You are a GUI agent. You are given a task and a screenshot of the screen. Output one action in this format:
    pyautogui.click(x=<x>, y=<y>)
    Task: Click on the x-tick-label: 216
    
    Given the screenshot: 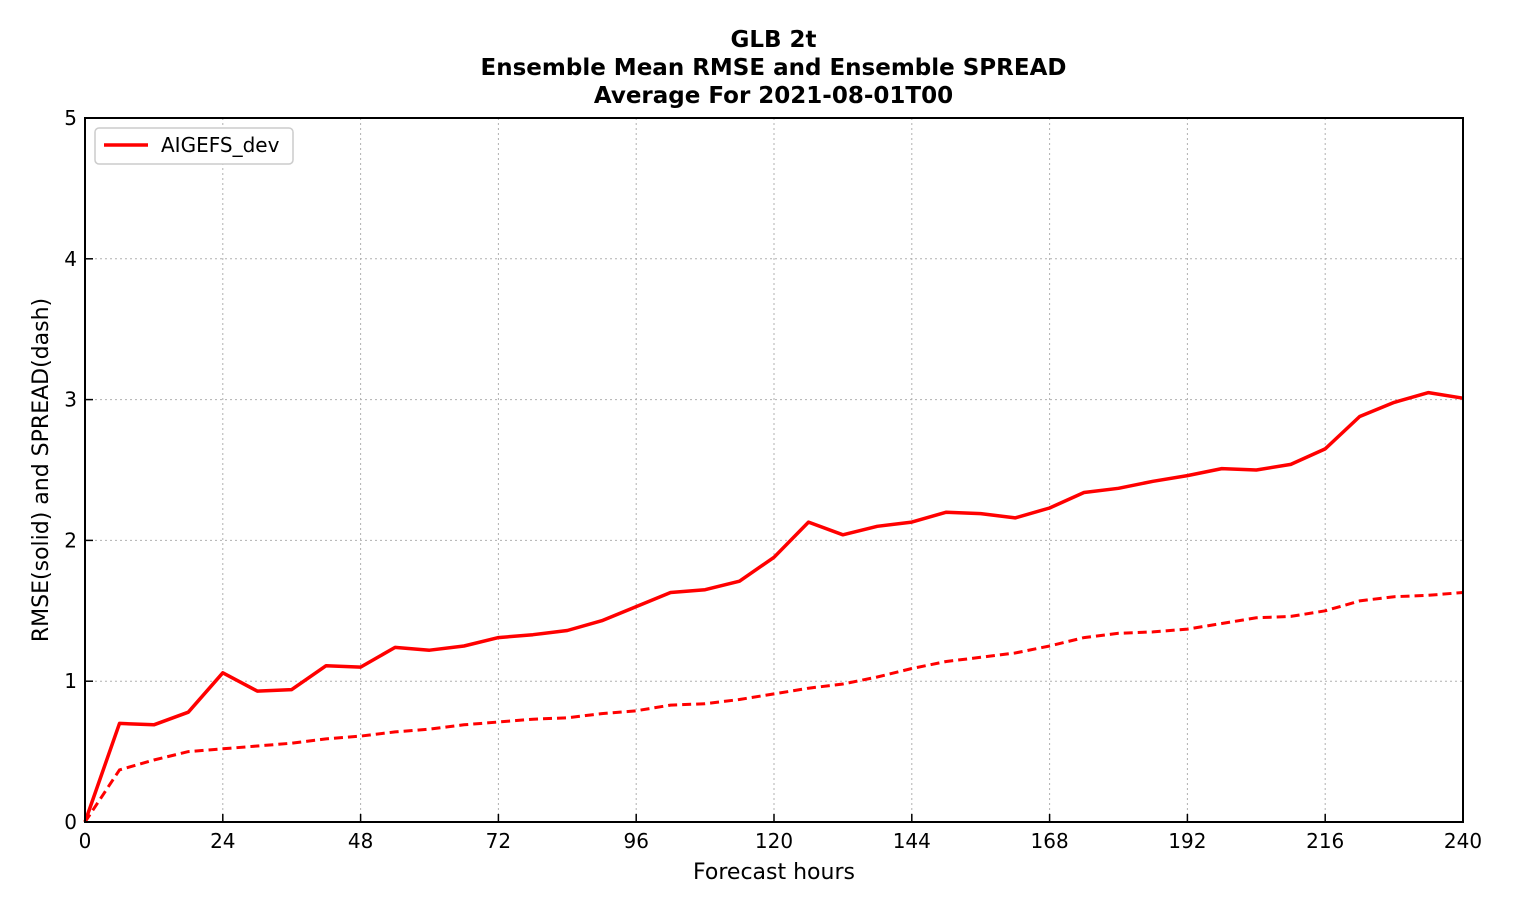 What is the action you would take?
    pyautogui.click(x=1325, y=841)
    